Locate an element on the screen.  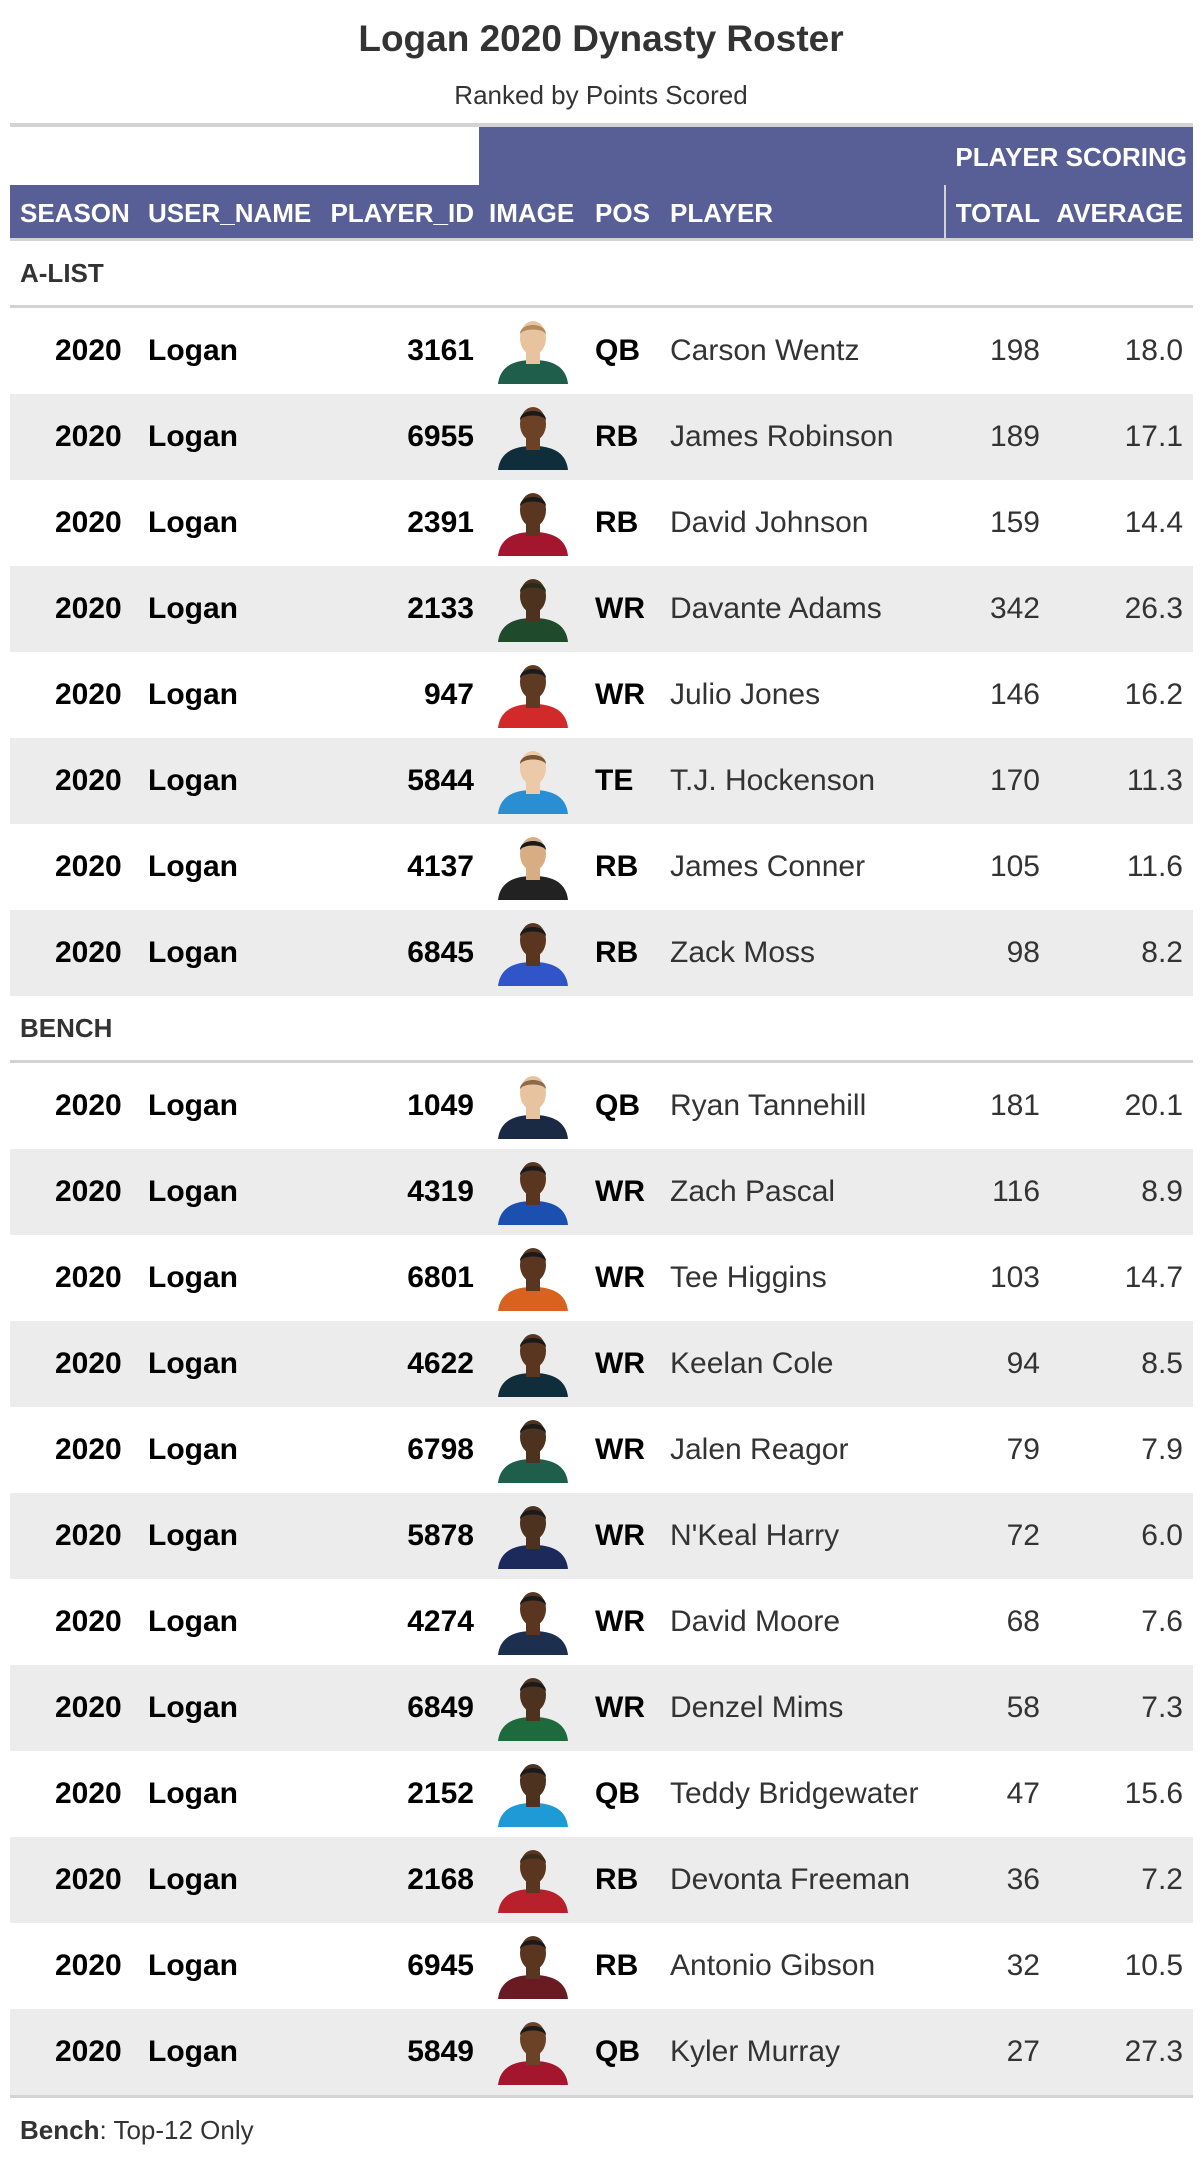
table-title: Logan 2020 Dynasty Roster is located at coordinates (601, 38).